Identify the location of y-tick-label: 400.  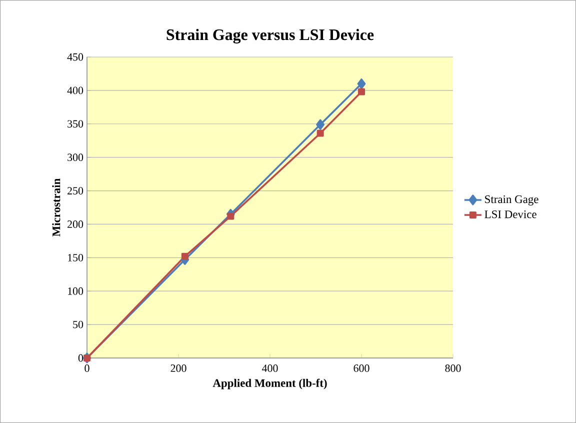
(75, 90).